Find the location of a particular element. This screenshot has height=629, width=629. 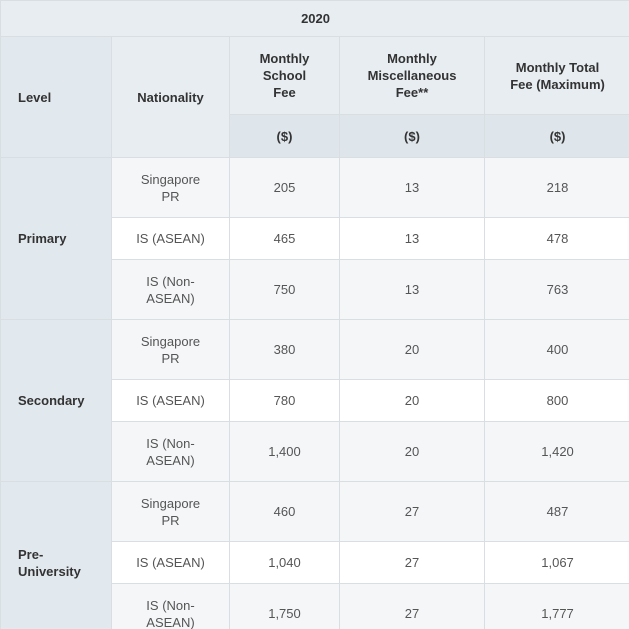

table-row: IS (Non-ASEAN) 1,400 20 1,420 is located at coordinates (315, 451).